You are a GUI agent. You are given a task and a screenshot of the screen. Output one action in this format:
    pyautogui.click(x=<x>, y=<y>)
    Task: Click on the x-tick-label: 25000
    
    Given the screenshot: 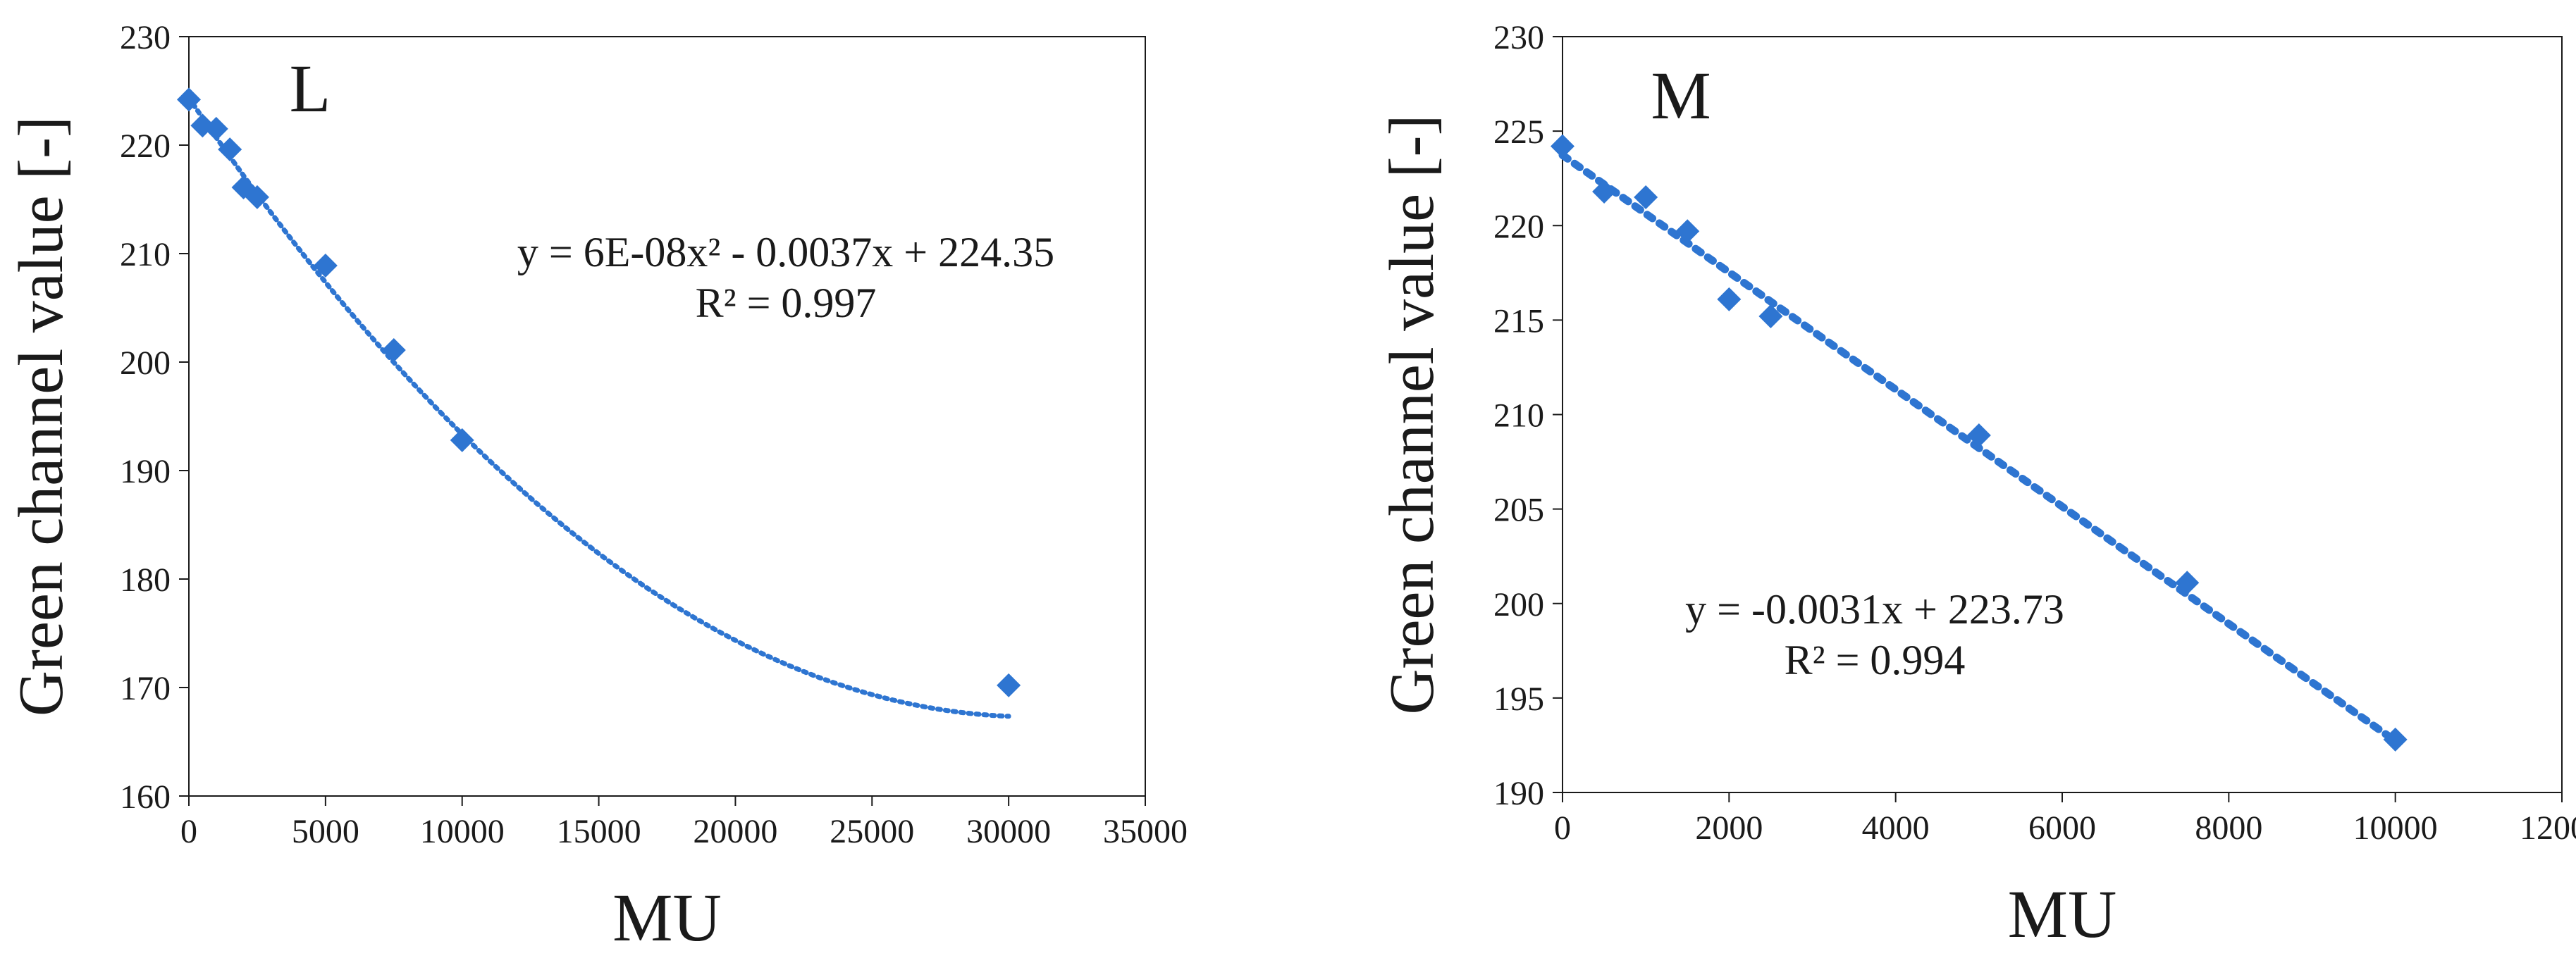 What is the action you would take?
    pyautogui.click(x=872, y=832)
    